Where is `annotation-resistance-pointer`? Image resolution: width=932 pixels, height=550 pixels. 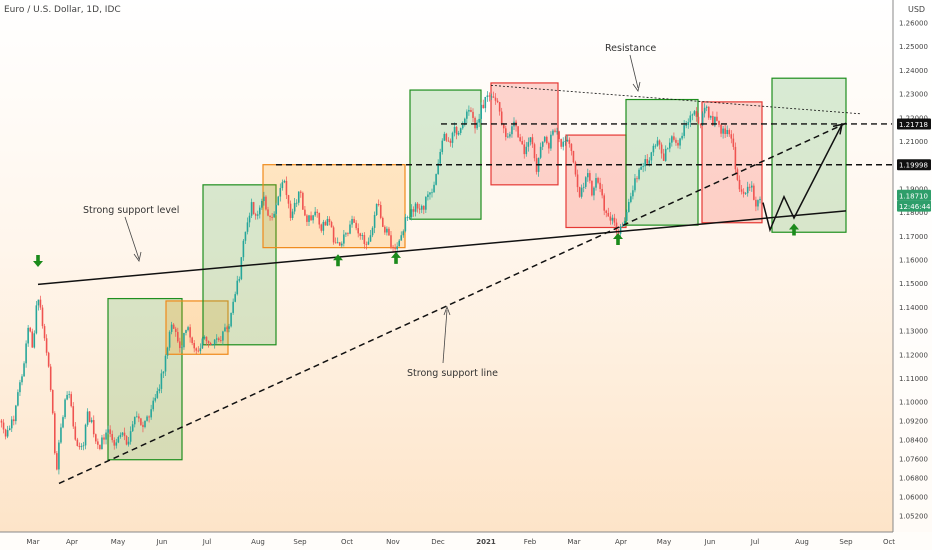
annotation-resistance-pointer is located at coordinates (634, 71).